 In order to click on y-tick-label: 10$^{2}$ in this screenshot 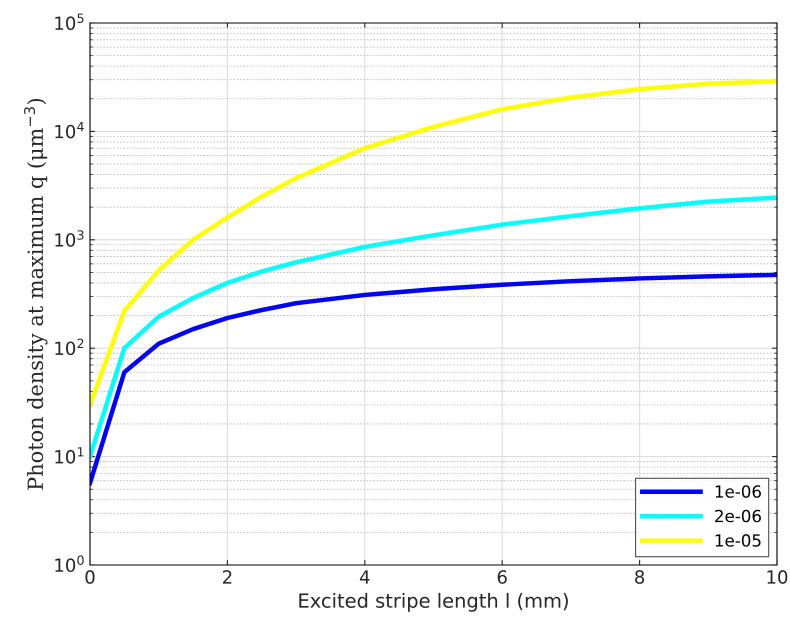, I will do `click(69, 347)`.